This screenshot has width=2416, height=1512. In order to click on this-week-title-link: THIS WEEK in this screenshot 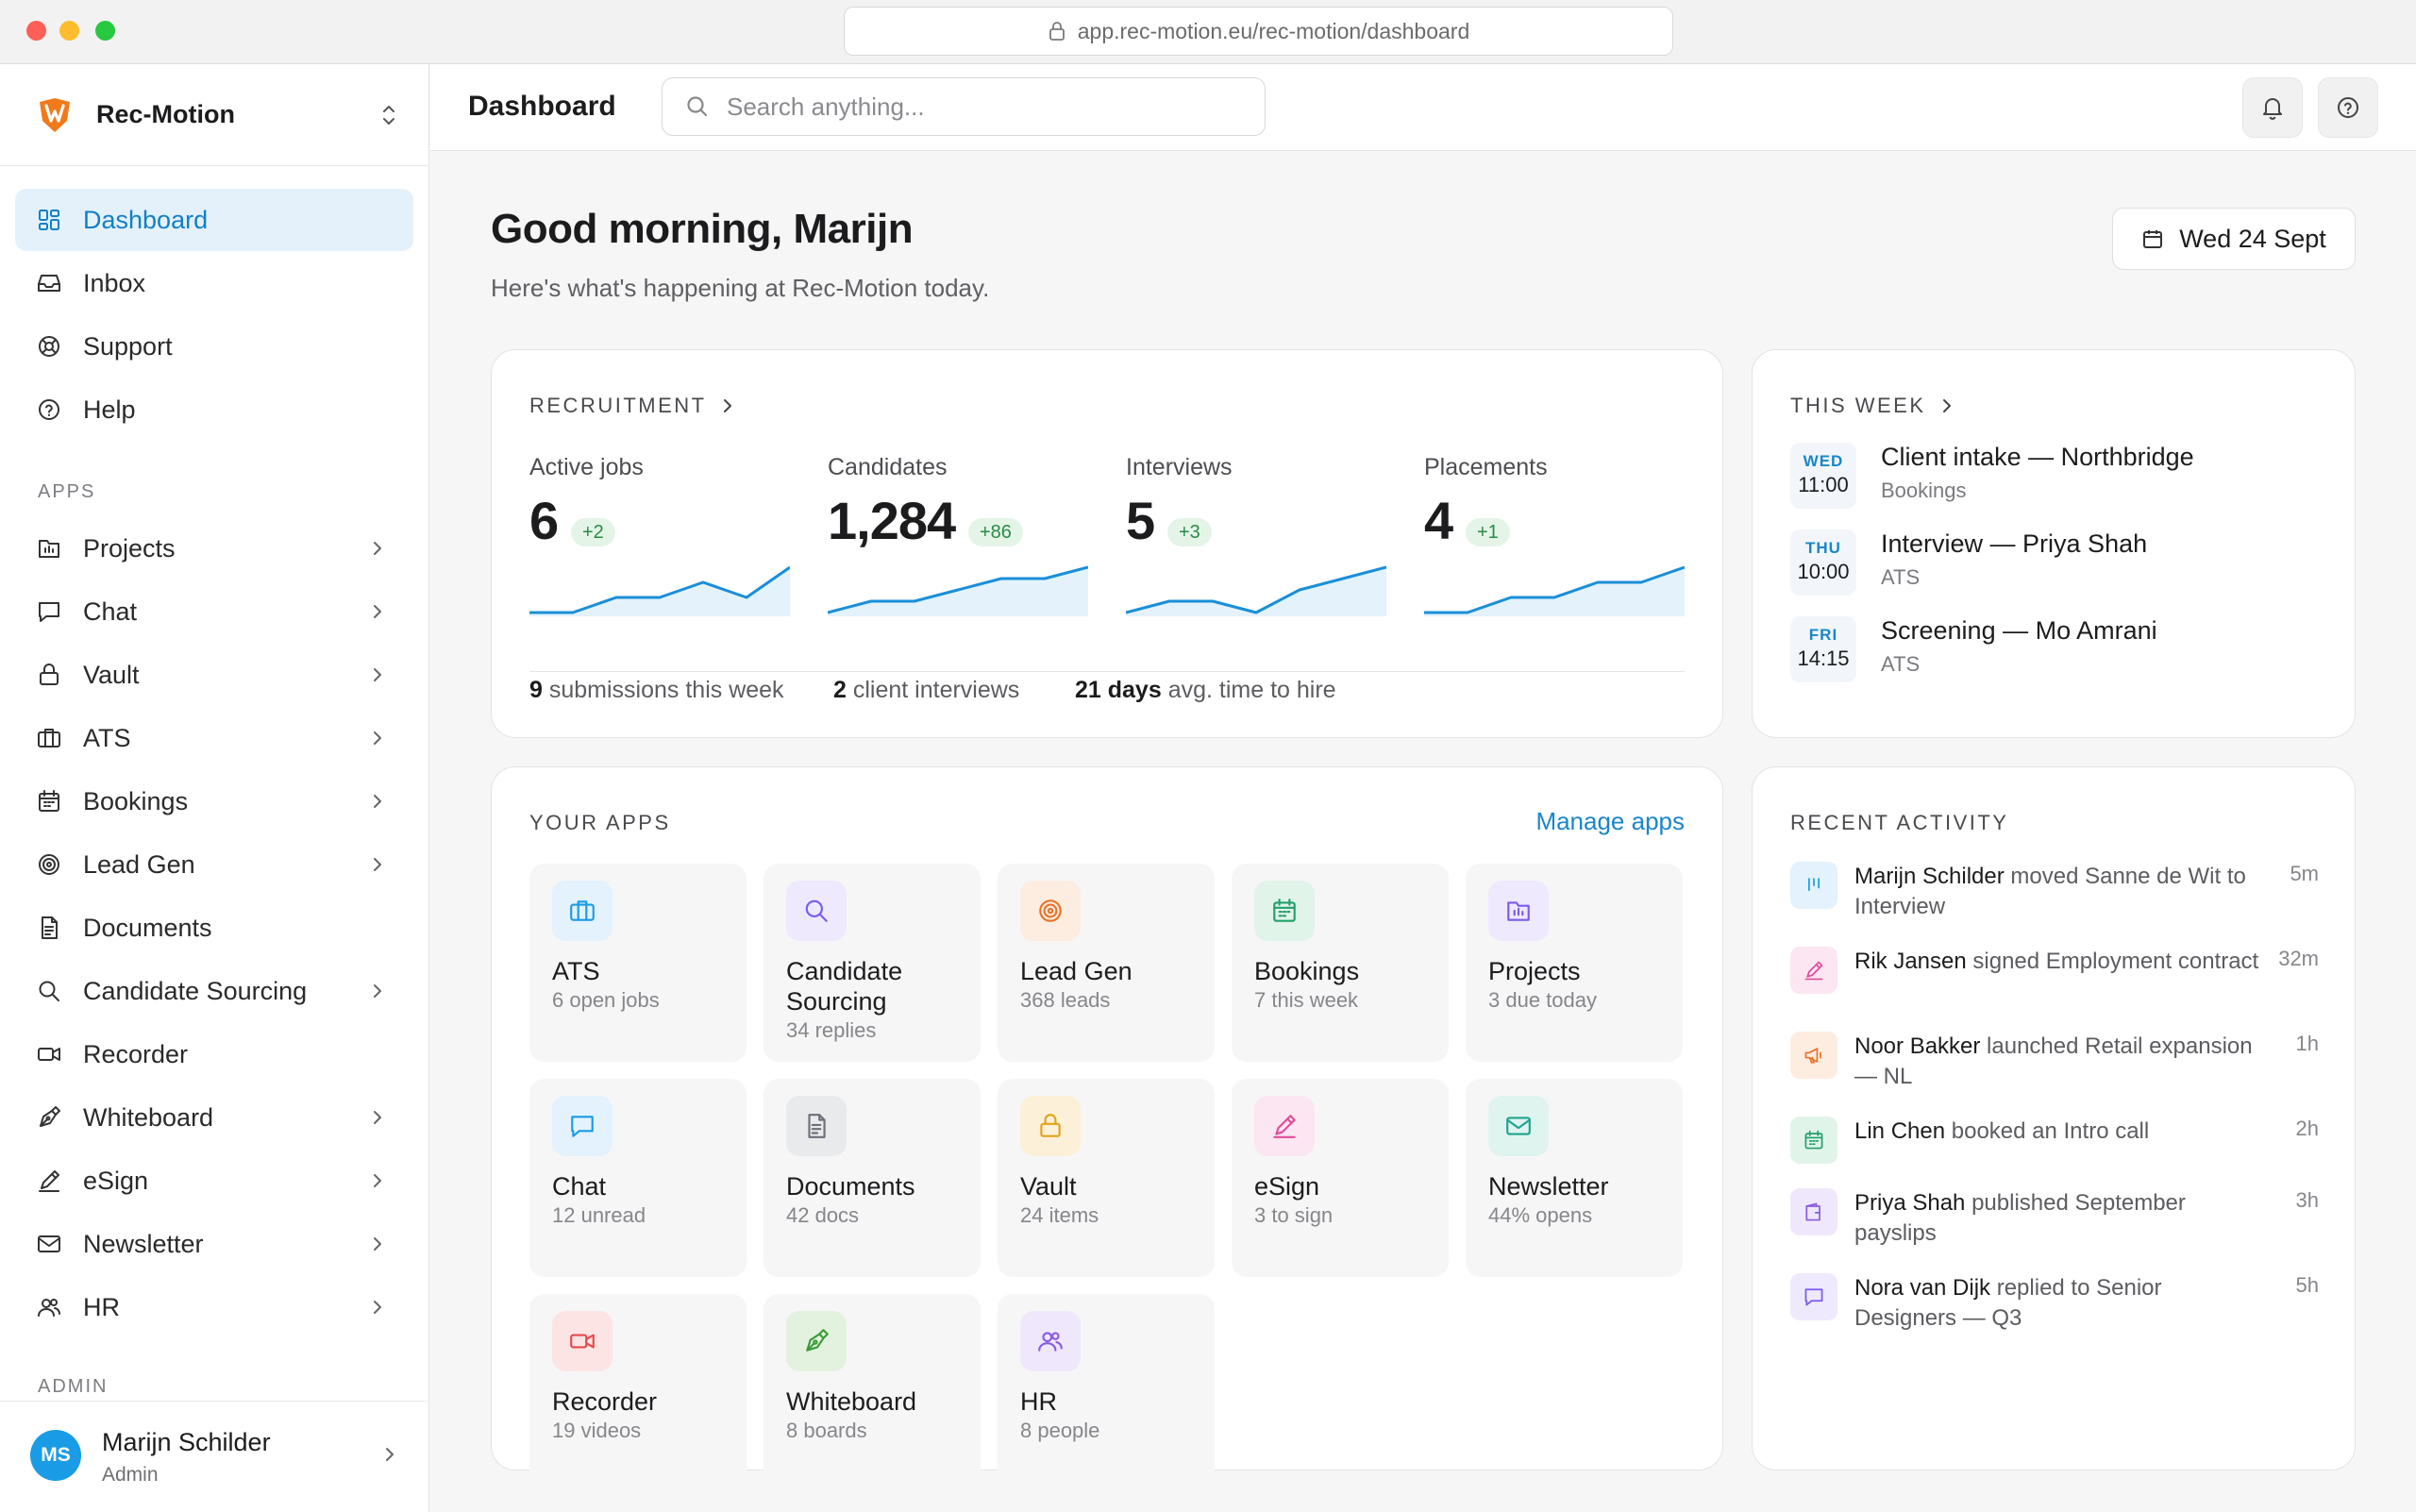, I will do `click(1873, 406)`.